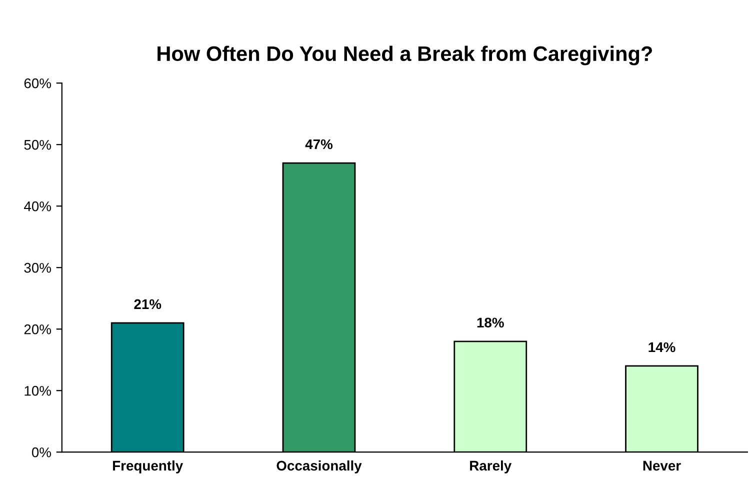 The image size is (755, 483). I want to click on x-tick-label: Never, so click(662, 465).